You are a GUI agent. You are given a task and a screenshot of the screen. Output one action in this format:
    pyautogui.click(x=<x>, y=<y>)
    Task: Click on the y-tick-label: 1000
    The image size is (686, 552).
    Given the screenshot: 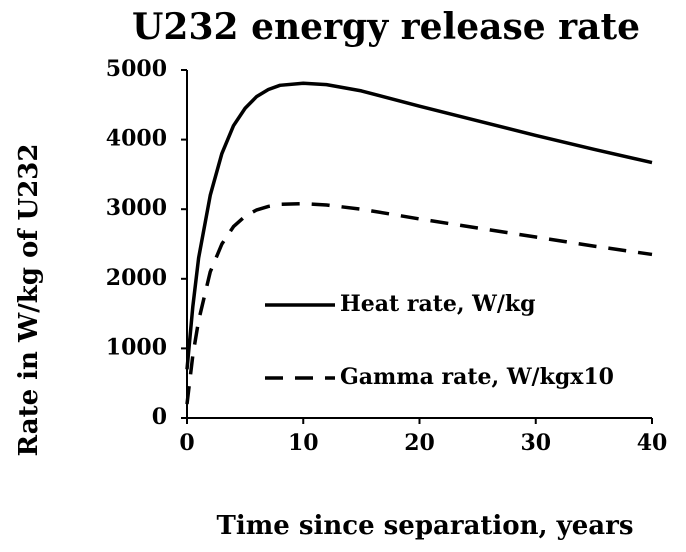 What is the action you would take?
    pyautogui.click(x=136, y=347)
    